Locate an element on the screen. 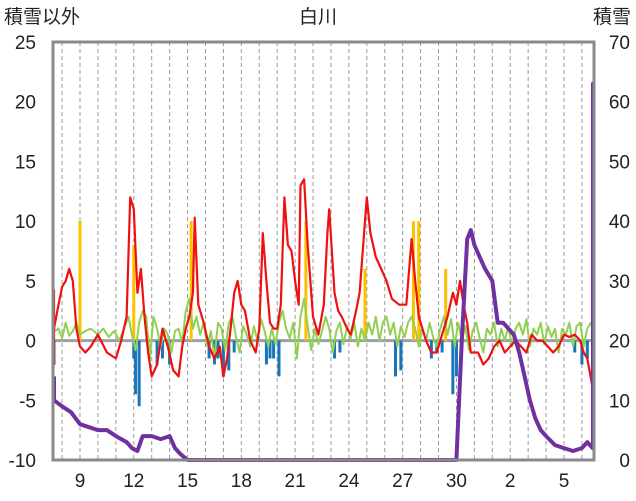  x-tick-label: 30 is located at coordinates (456, 481).